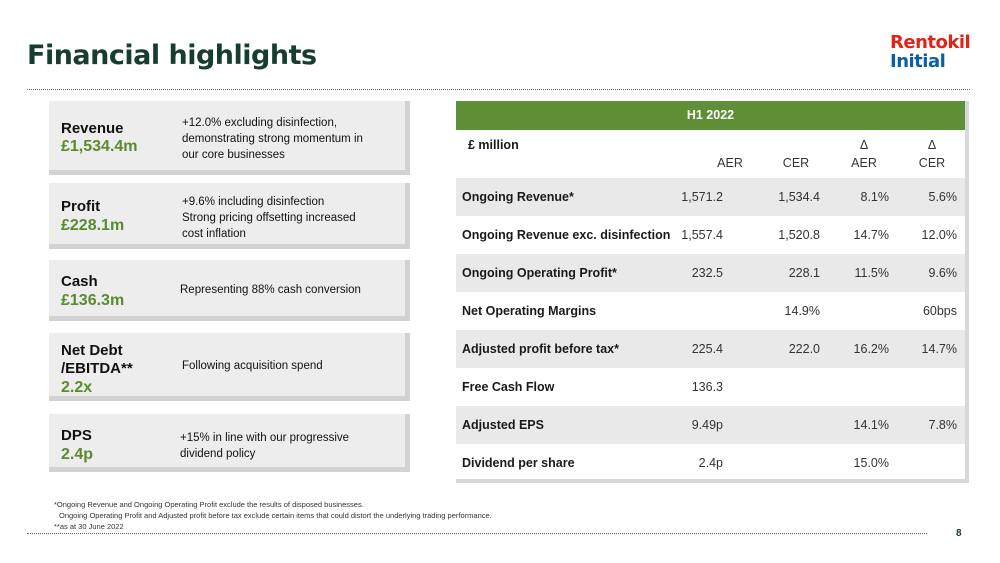 Image resolution: width=1000 pixels, height=563 pixels. What do you see at coordinates (710, 115) in the screenshot?
I see `table-period-header: H1 2022` at bounding box center [710, 115].